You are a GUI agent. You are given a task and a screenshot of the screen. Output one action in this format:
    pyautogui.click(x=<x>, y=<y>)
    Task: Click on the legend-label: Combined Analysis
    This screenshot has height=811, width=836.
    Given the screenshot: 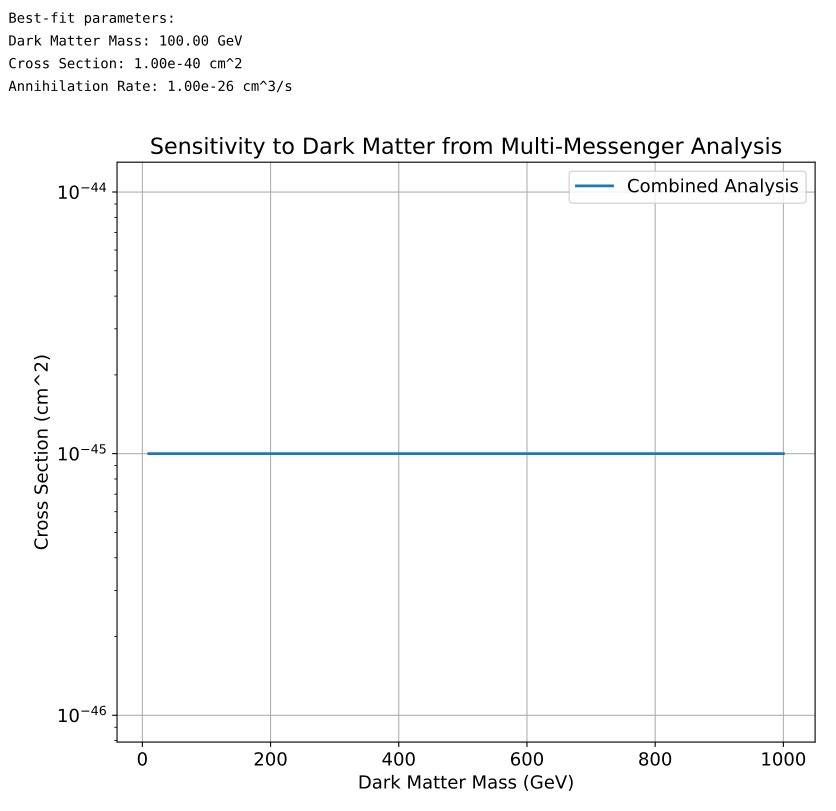 What is the action you would take?
    pyautogui.click(x=713, y=187)
    